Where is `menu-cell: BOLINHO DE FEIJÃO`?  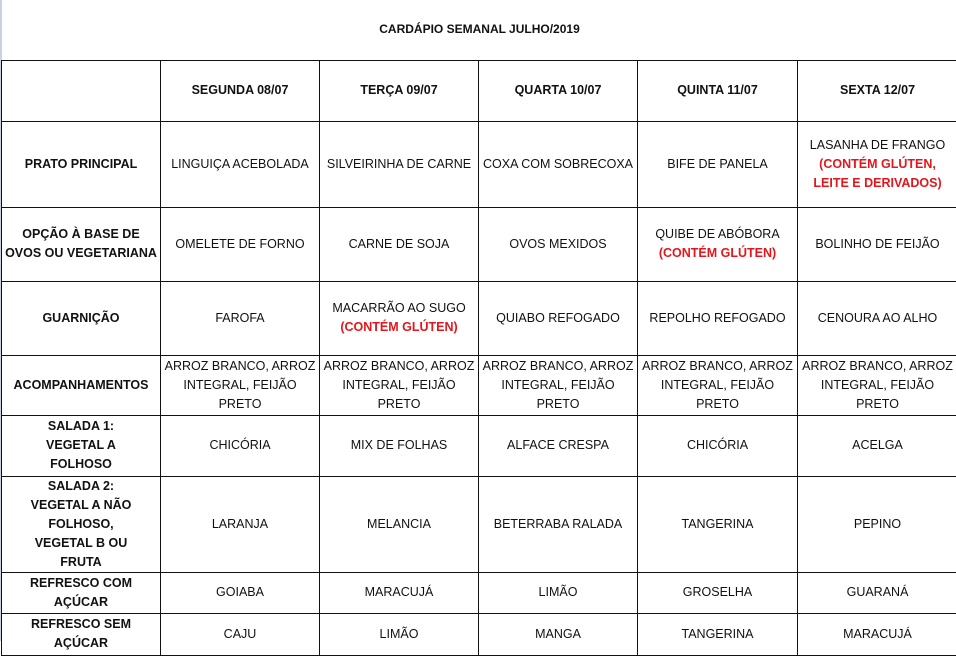
menu-cell: BOLINHO DE FEIJÃO is located at coordinates (877, 244).